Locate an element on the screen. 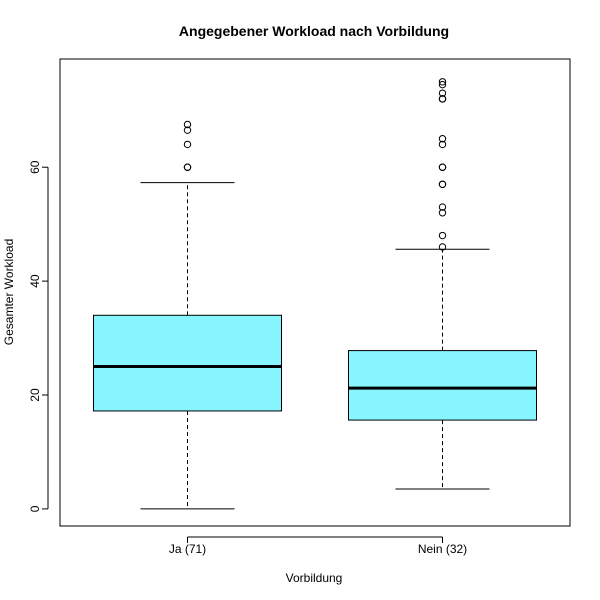 The height and width of the screenshot is (600, 600). y-tick-label: 40 is located at coordinates (35, 281).